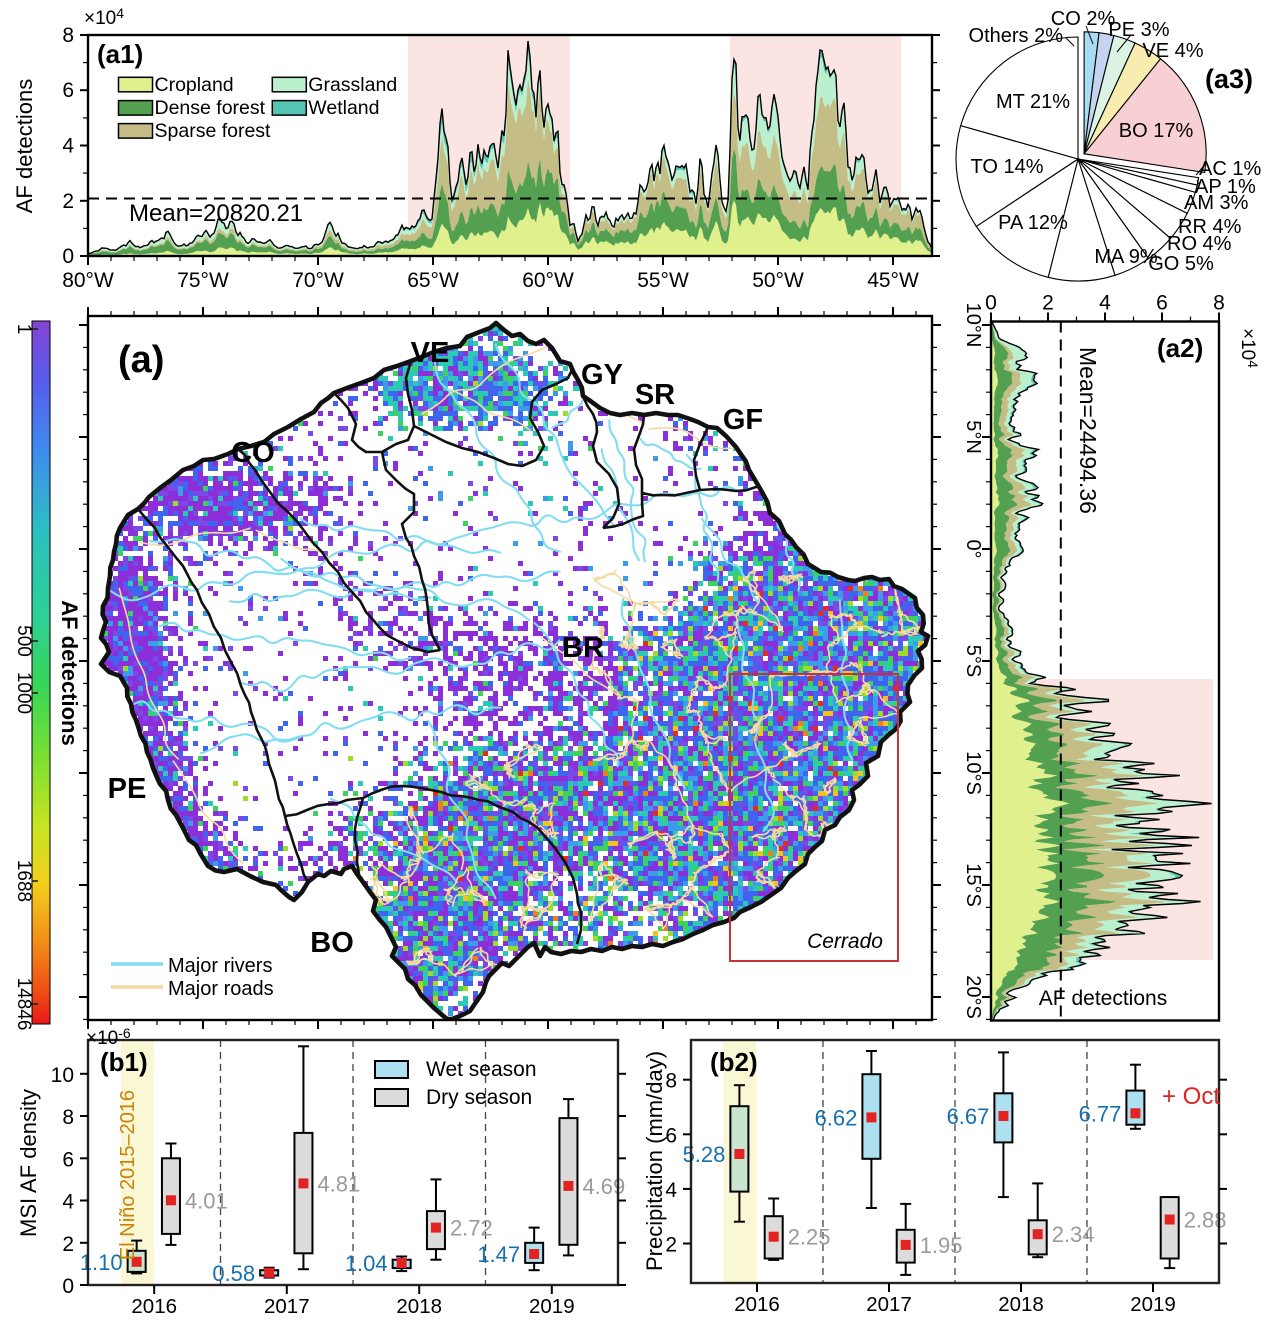  Describe the element at coordinates (973, 661) in the screenshot. I see `svg-text: 5°S` at that location.